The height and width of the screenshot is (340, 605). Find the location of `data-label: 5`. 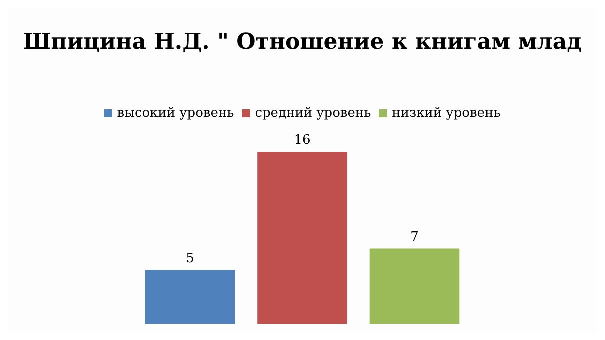

data-label: 5 is located at coordinates (190, 258).